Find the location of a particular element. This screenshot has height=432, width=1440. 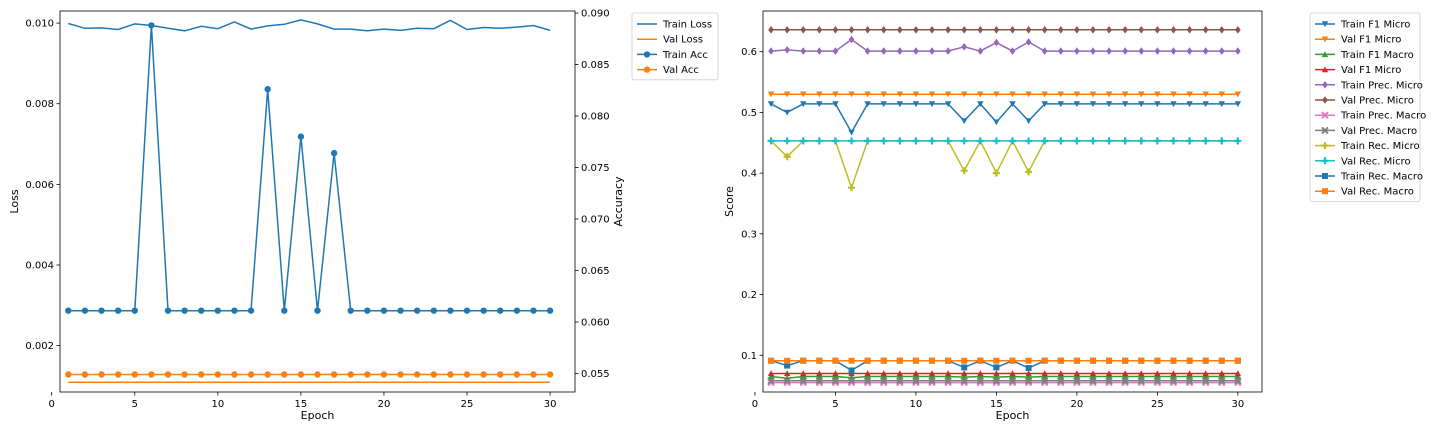

legend-label: Train Loss is located at coordinates (687, 25).